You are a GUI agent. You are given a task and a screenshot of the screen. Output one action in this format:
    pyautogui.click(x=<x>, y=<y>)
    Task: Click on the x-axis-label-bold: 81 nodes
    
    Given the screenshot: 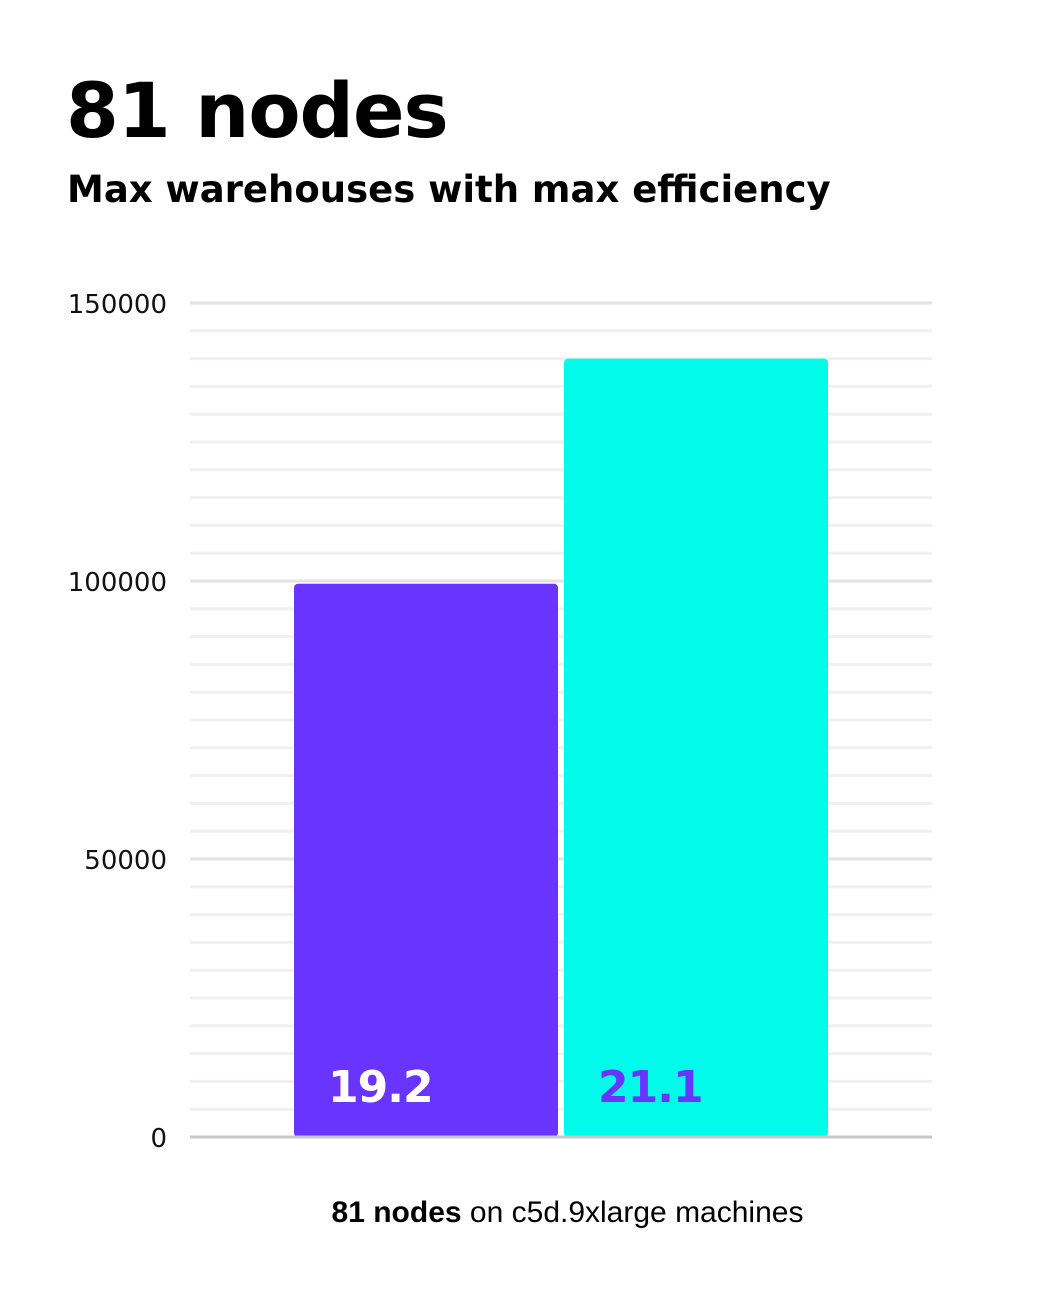 What is the action you would take?
    pyautogui.click(x=396, y=1212)
    